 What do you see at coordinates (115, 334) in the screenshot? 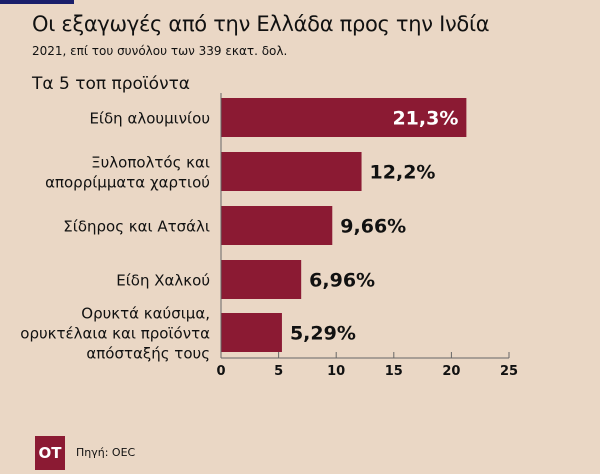
I see `category-label: ορυκτέλαια και προϊόντα` at bounding box center [115, 334].